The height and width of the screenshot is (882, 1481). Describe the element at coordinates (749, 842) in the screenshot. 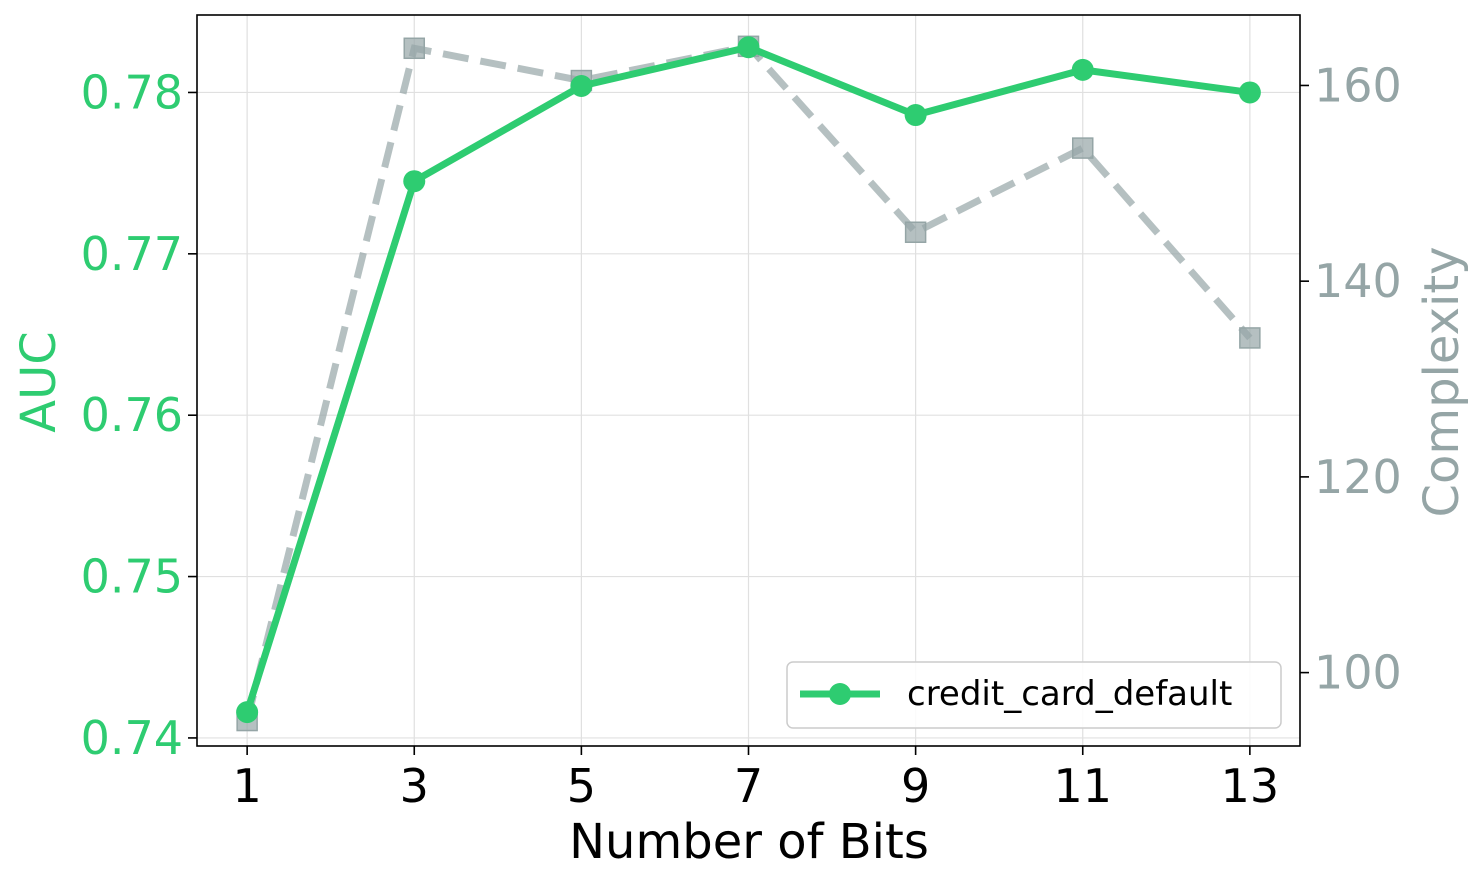

I see `x-axis-title: Number of Bits` at that location.